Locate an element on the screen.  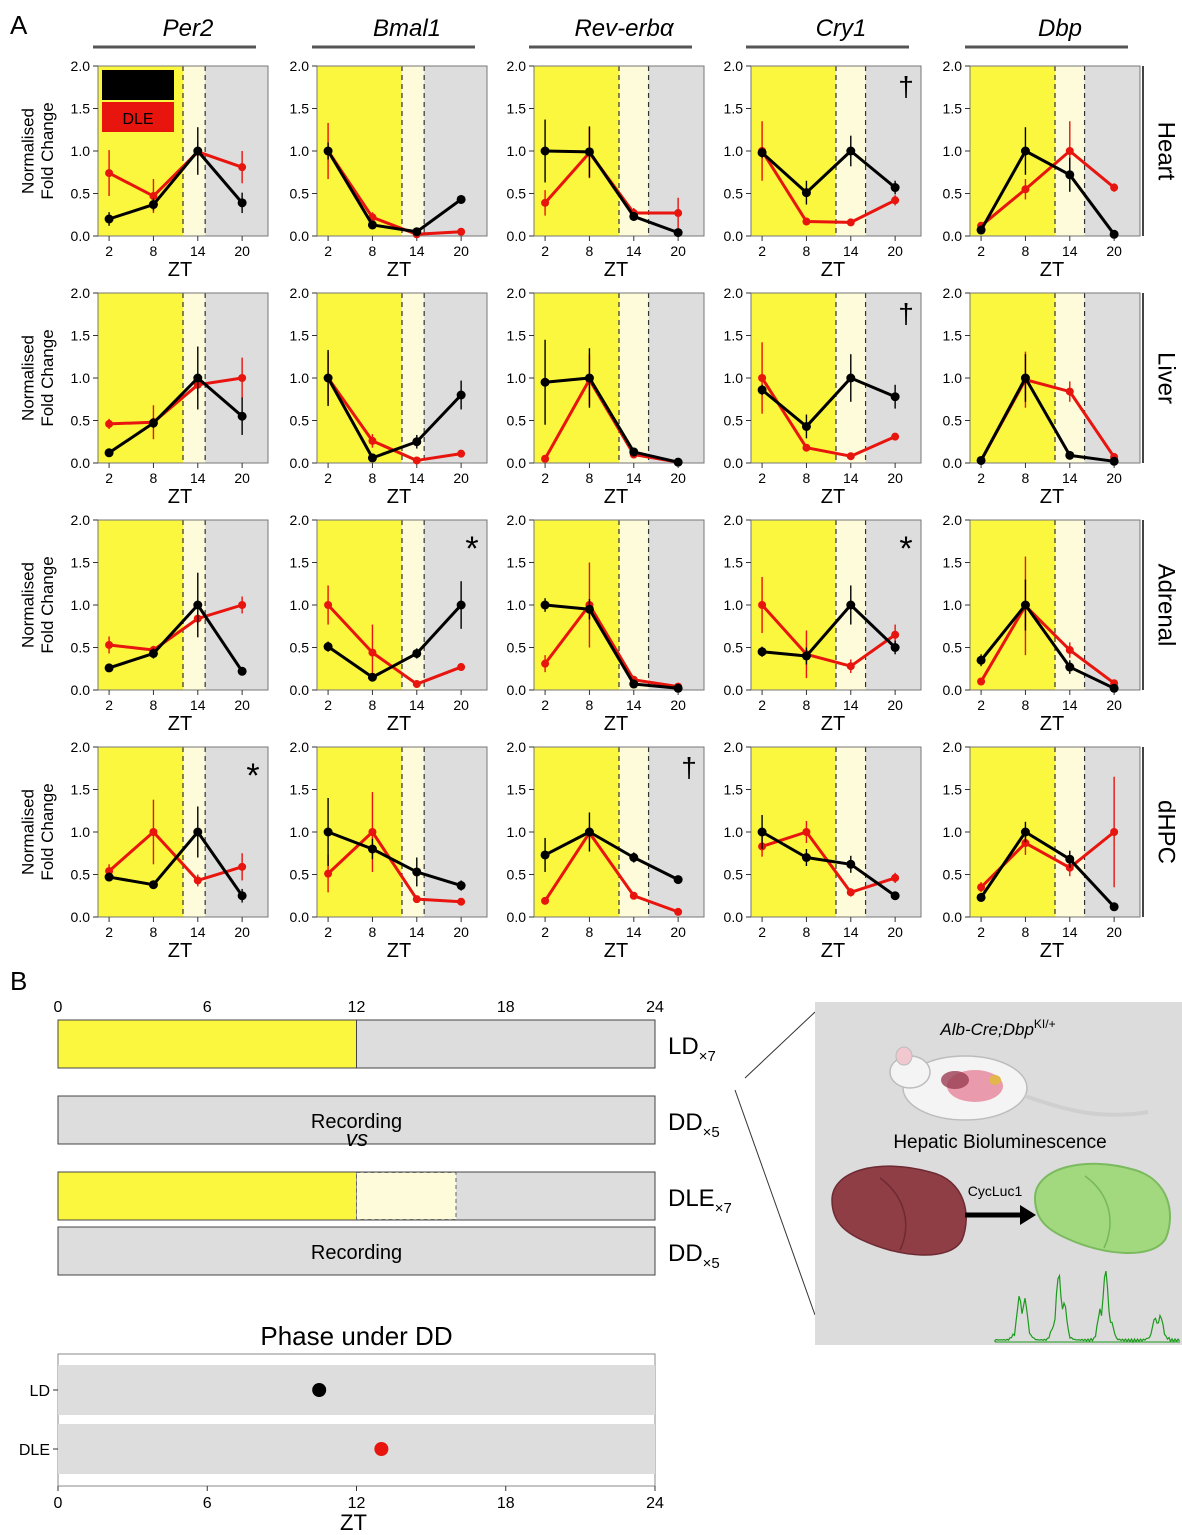
panel-heart-dbp: 0.0 0.5 1.0 1.5 2.0 2 8 14 20 ZT is located at coordinates (1042, 169).